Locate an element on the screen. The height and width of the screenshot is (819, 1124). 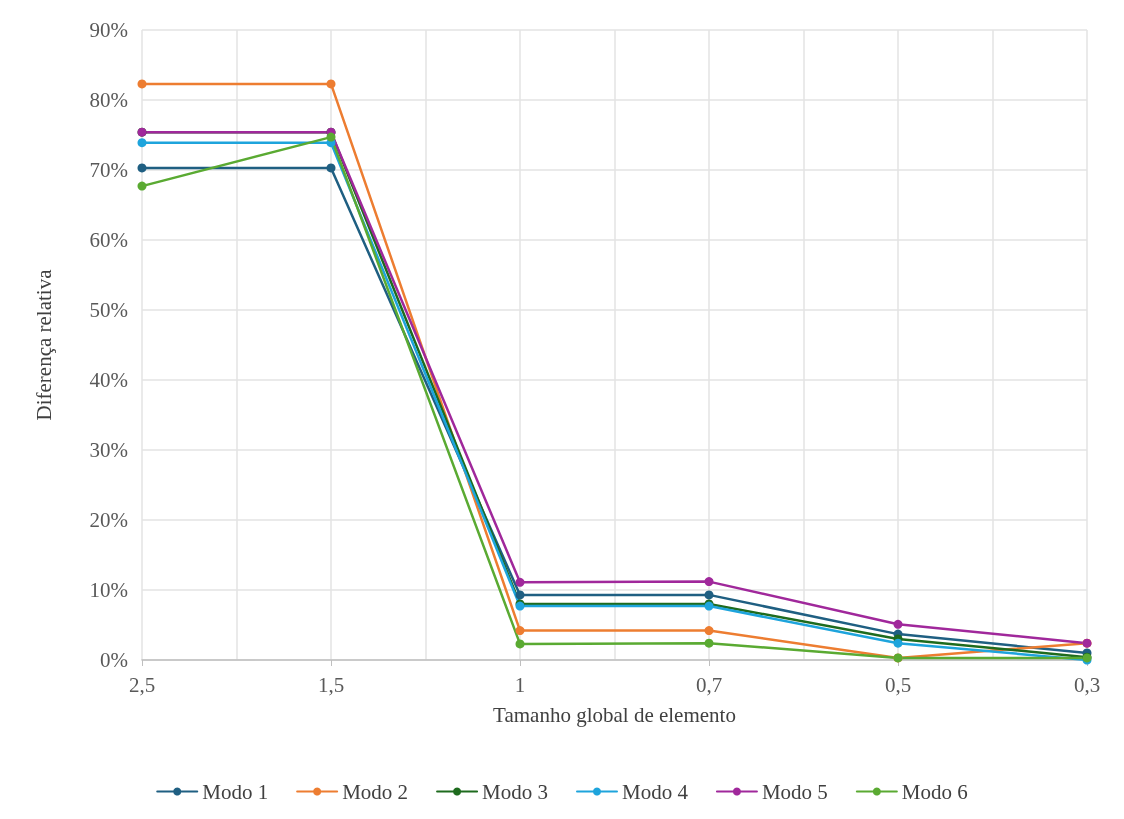
legend-label: Modo 1 is located at coordinates (235, 791).